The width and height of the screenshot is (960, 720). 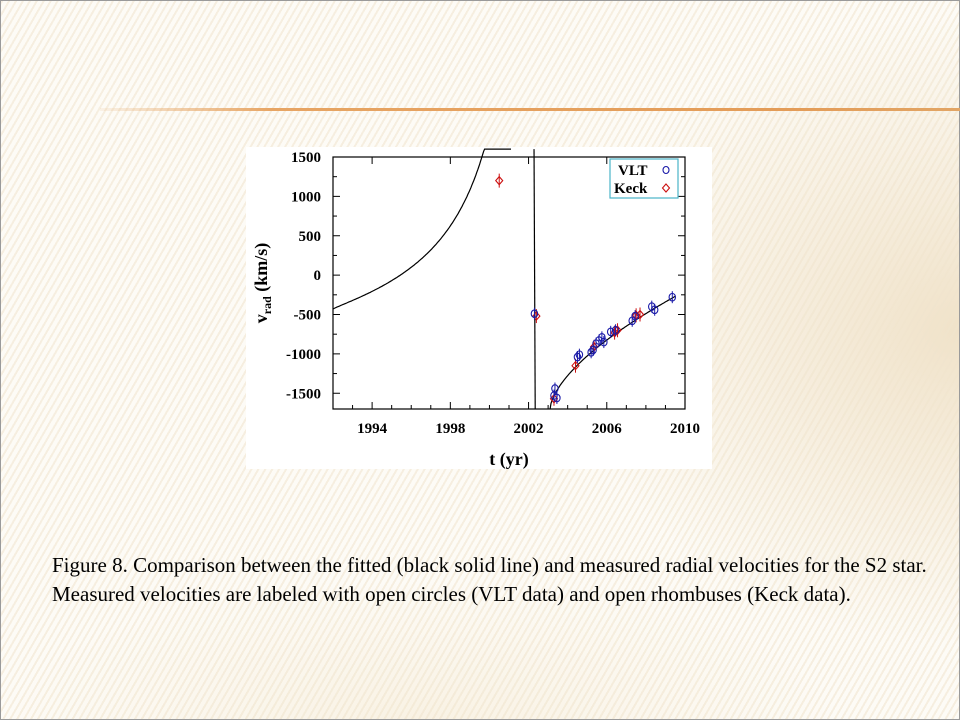 What do you see at coordinates (666, 188) in the screenshot?
I see `legend-keck-marker` at bounding box center [666, 188].